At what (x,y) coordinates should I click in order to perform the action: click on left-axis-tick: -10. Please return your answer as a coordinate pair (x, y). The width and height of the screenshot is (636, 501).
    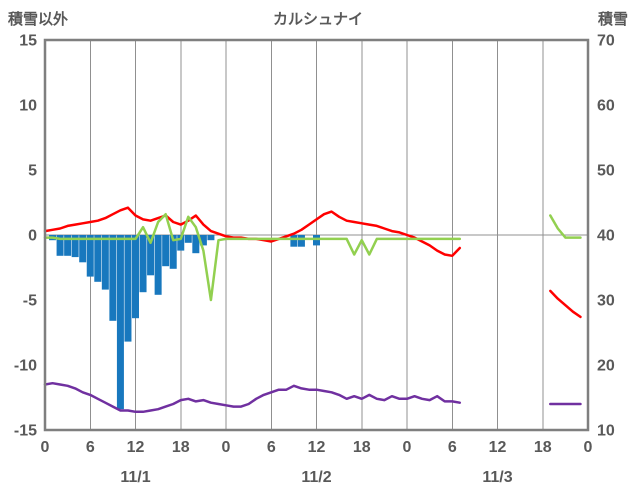
    Looking at the image, I should click on (25, 366).